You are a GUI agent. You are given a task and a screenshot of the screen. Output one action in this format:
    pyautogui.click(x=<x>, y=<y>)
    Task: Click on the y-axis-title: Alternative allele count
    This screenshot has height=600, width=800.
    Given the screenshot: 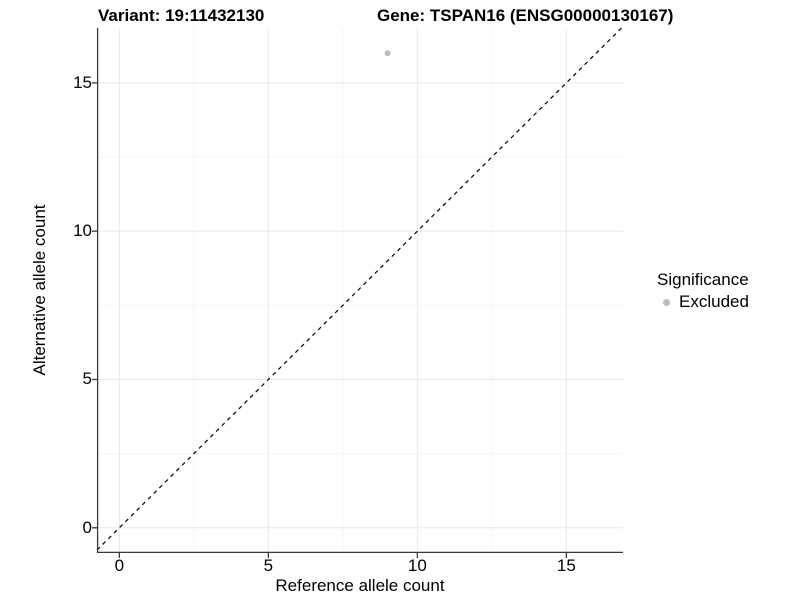 What is the action you would take?
    pyautogui.click(x=39, y=290)
    